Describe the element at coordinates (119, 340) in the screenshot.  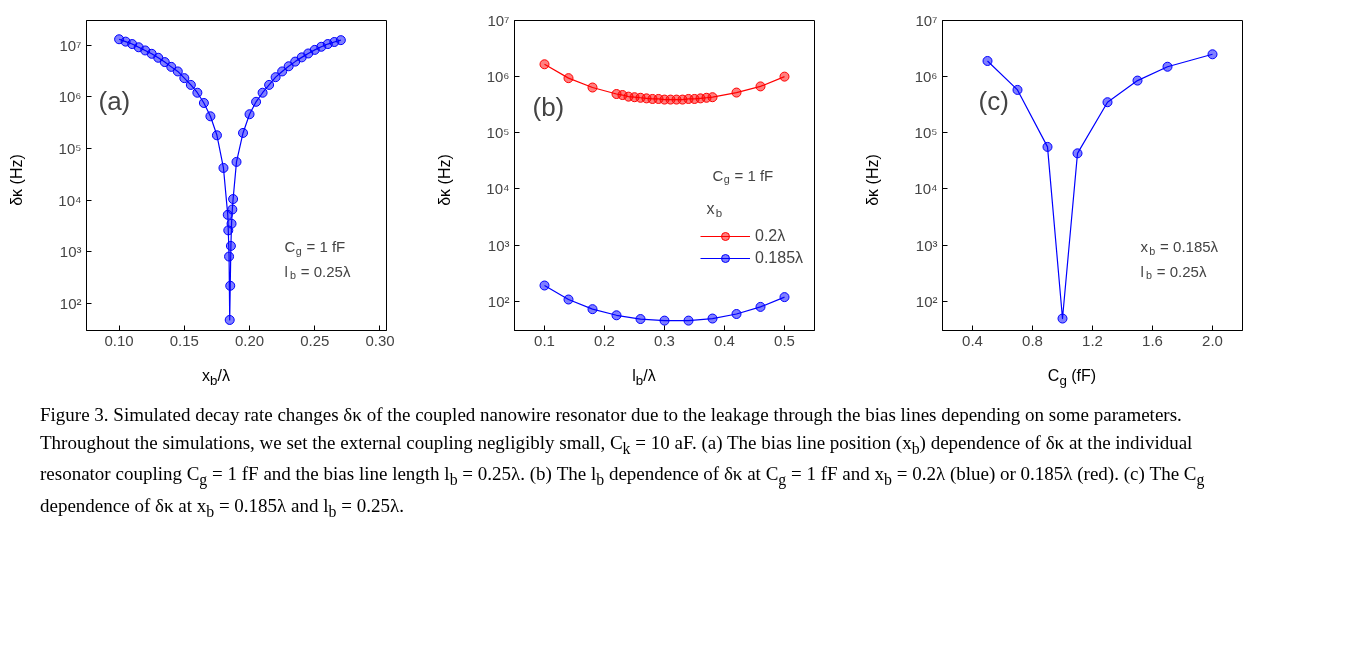
I see `x-tick-label: 0.10` at that location.